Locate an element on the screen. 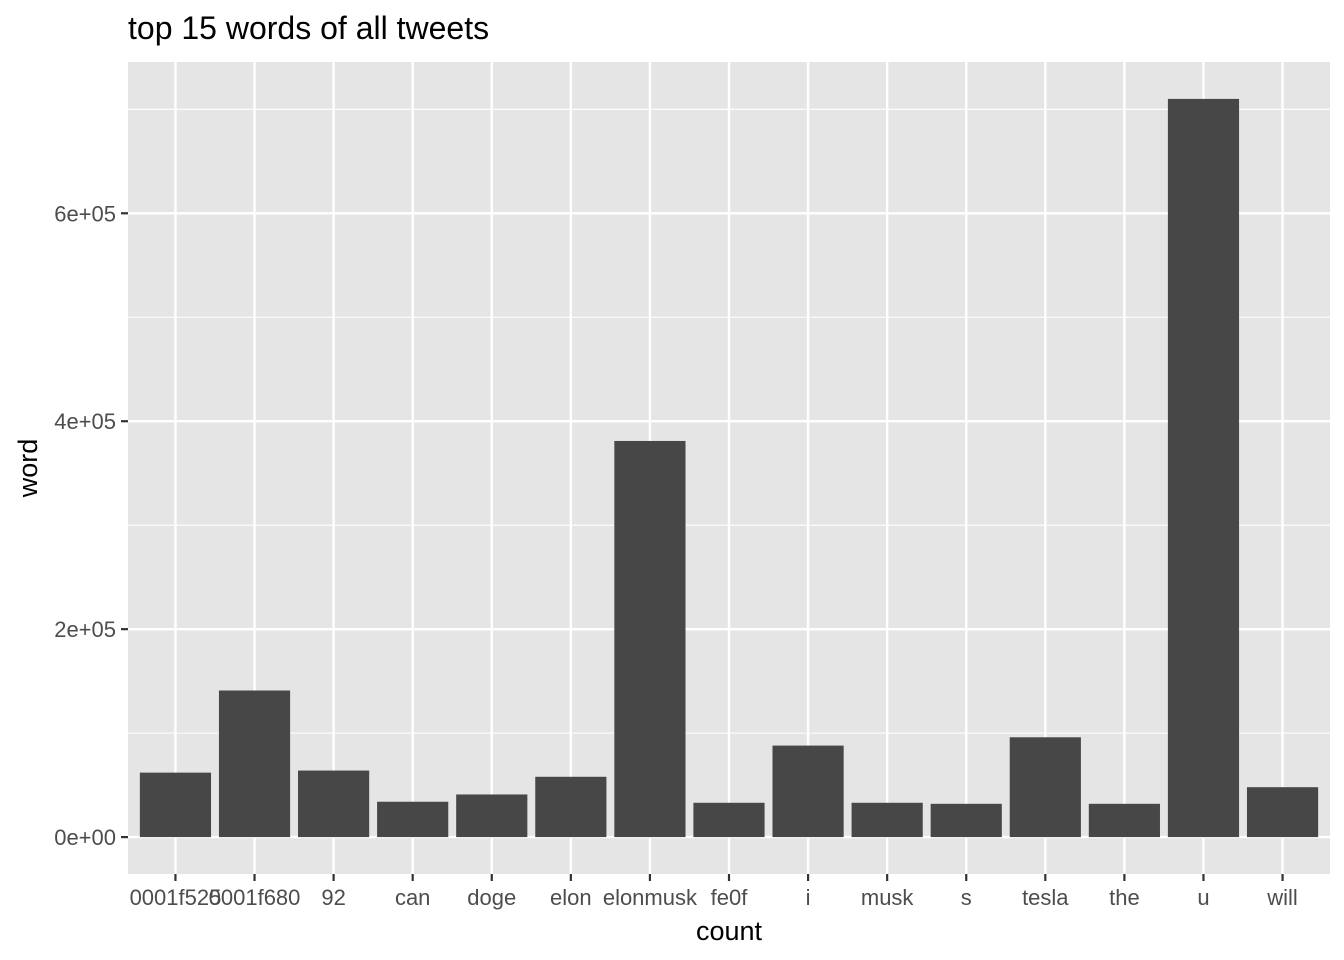 This screenshot has width=1344, height=960. x-axis-title: count is located at coordinates (729, 931).